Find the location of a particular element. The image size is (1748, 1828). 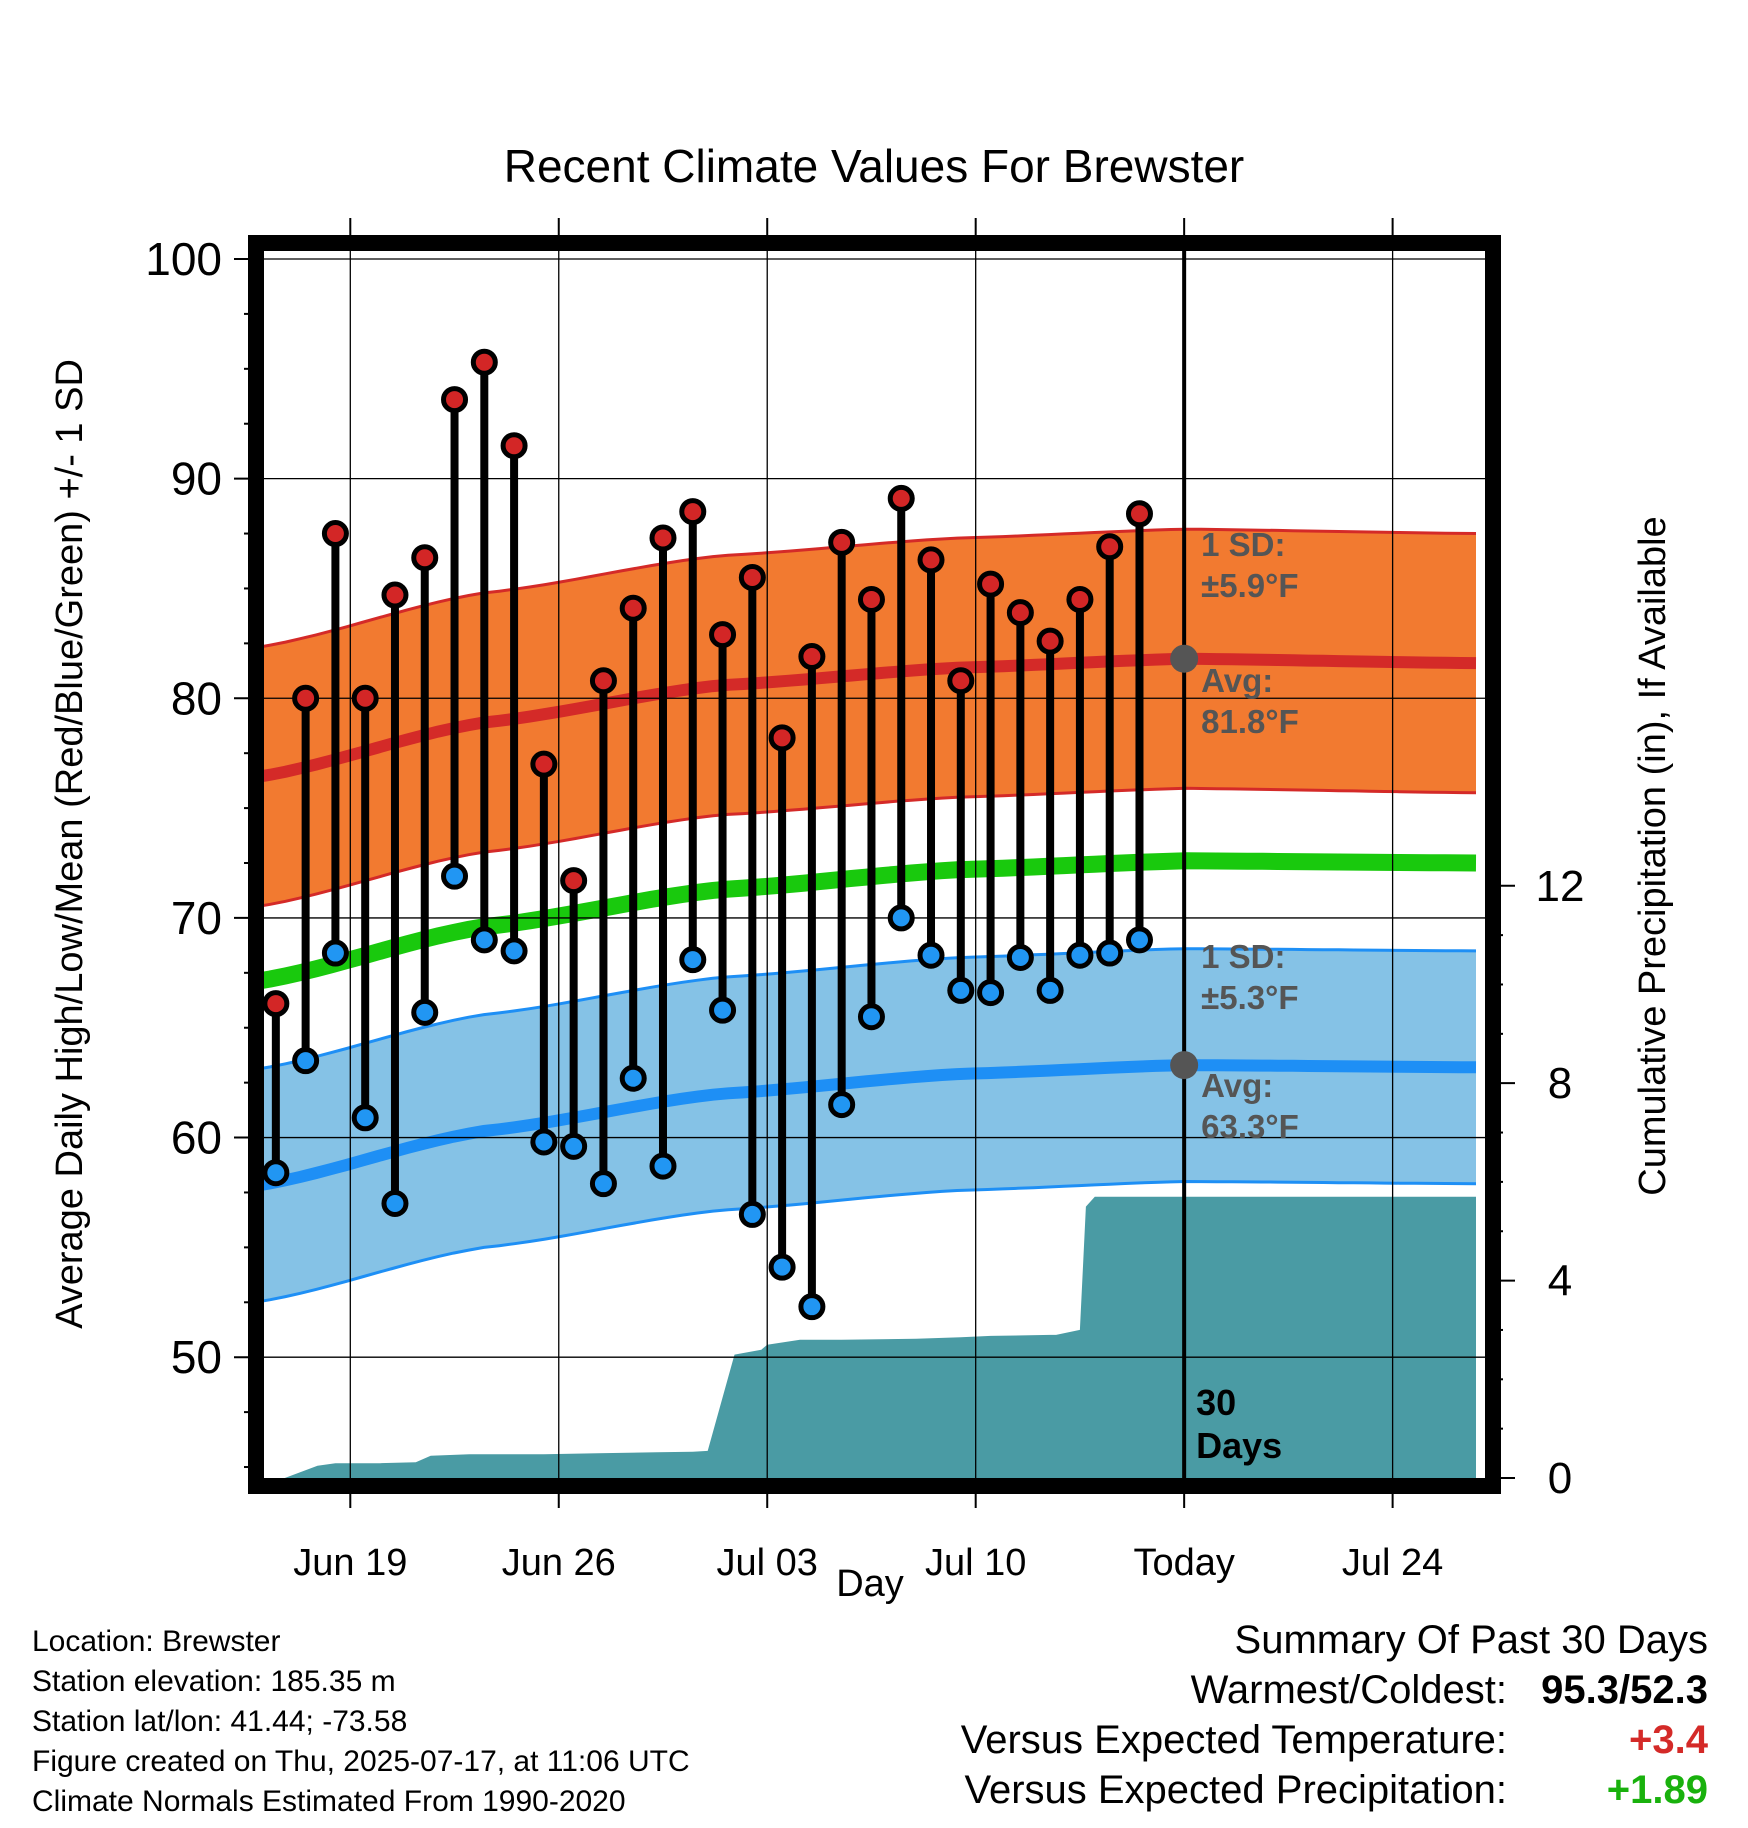

low-sd-band-upper-edge is located at coordinates (865, 1009).